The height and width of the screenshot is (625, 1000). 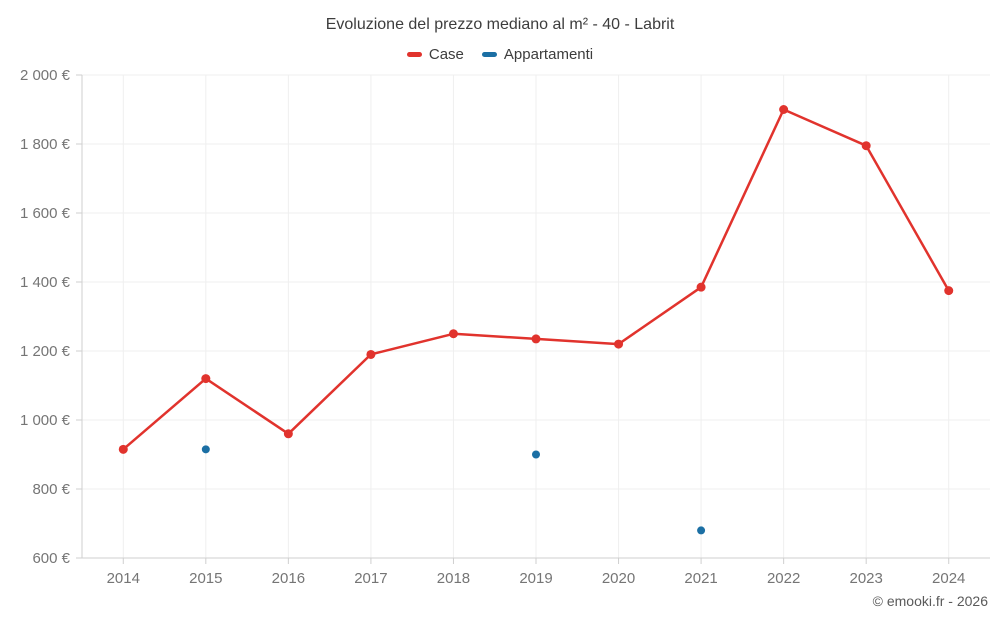 What do you see at coordinates (288, 578) in the screenshot?
I see `x-tick-label: 2016` at bounding box center [288, 578].